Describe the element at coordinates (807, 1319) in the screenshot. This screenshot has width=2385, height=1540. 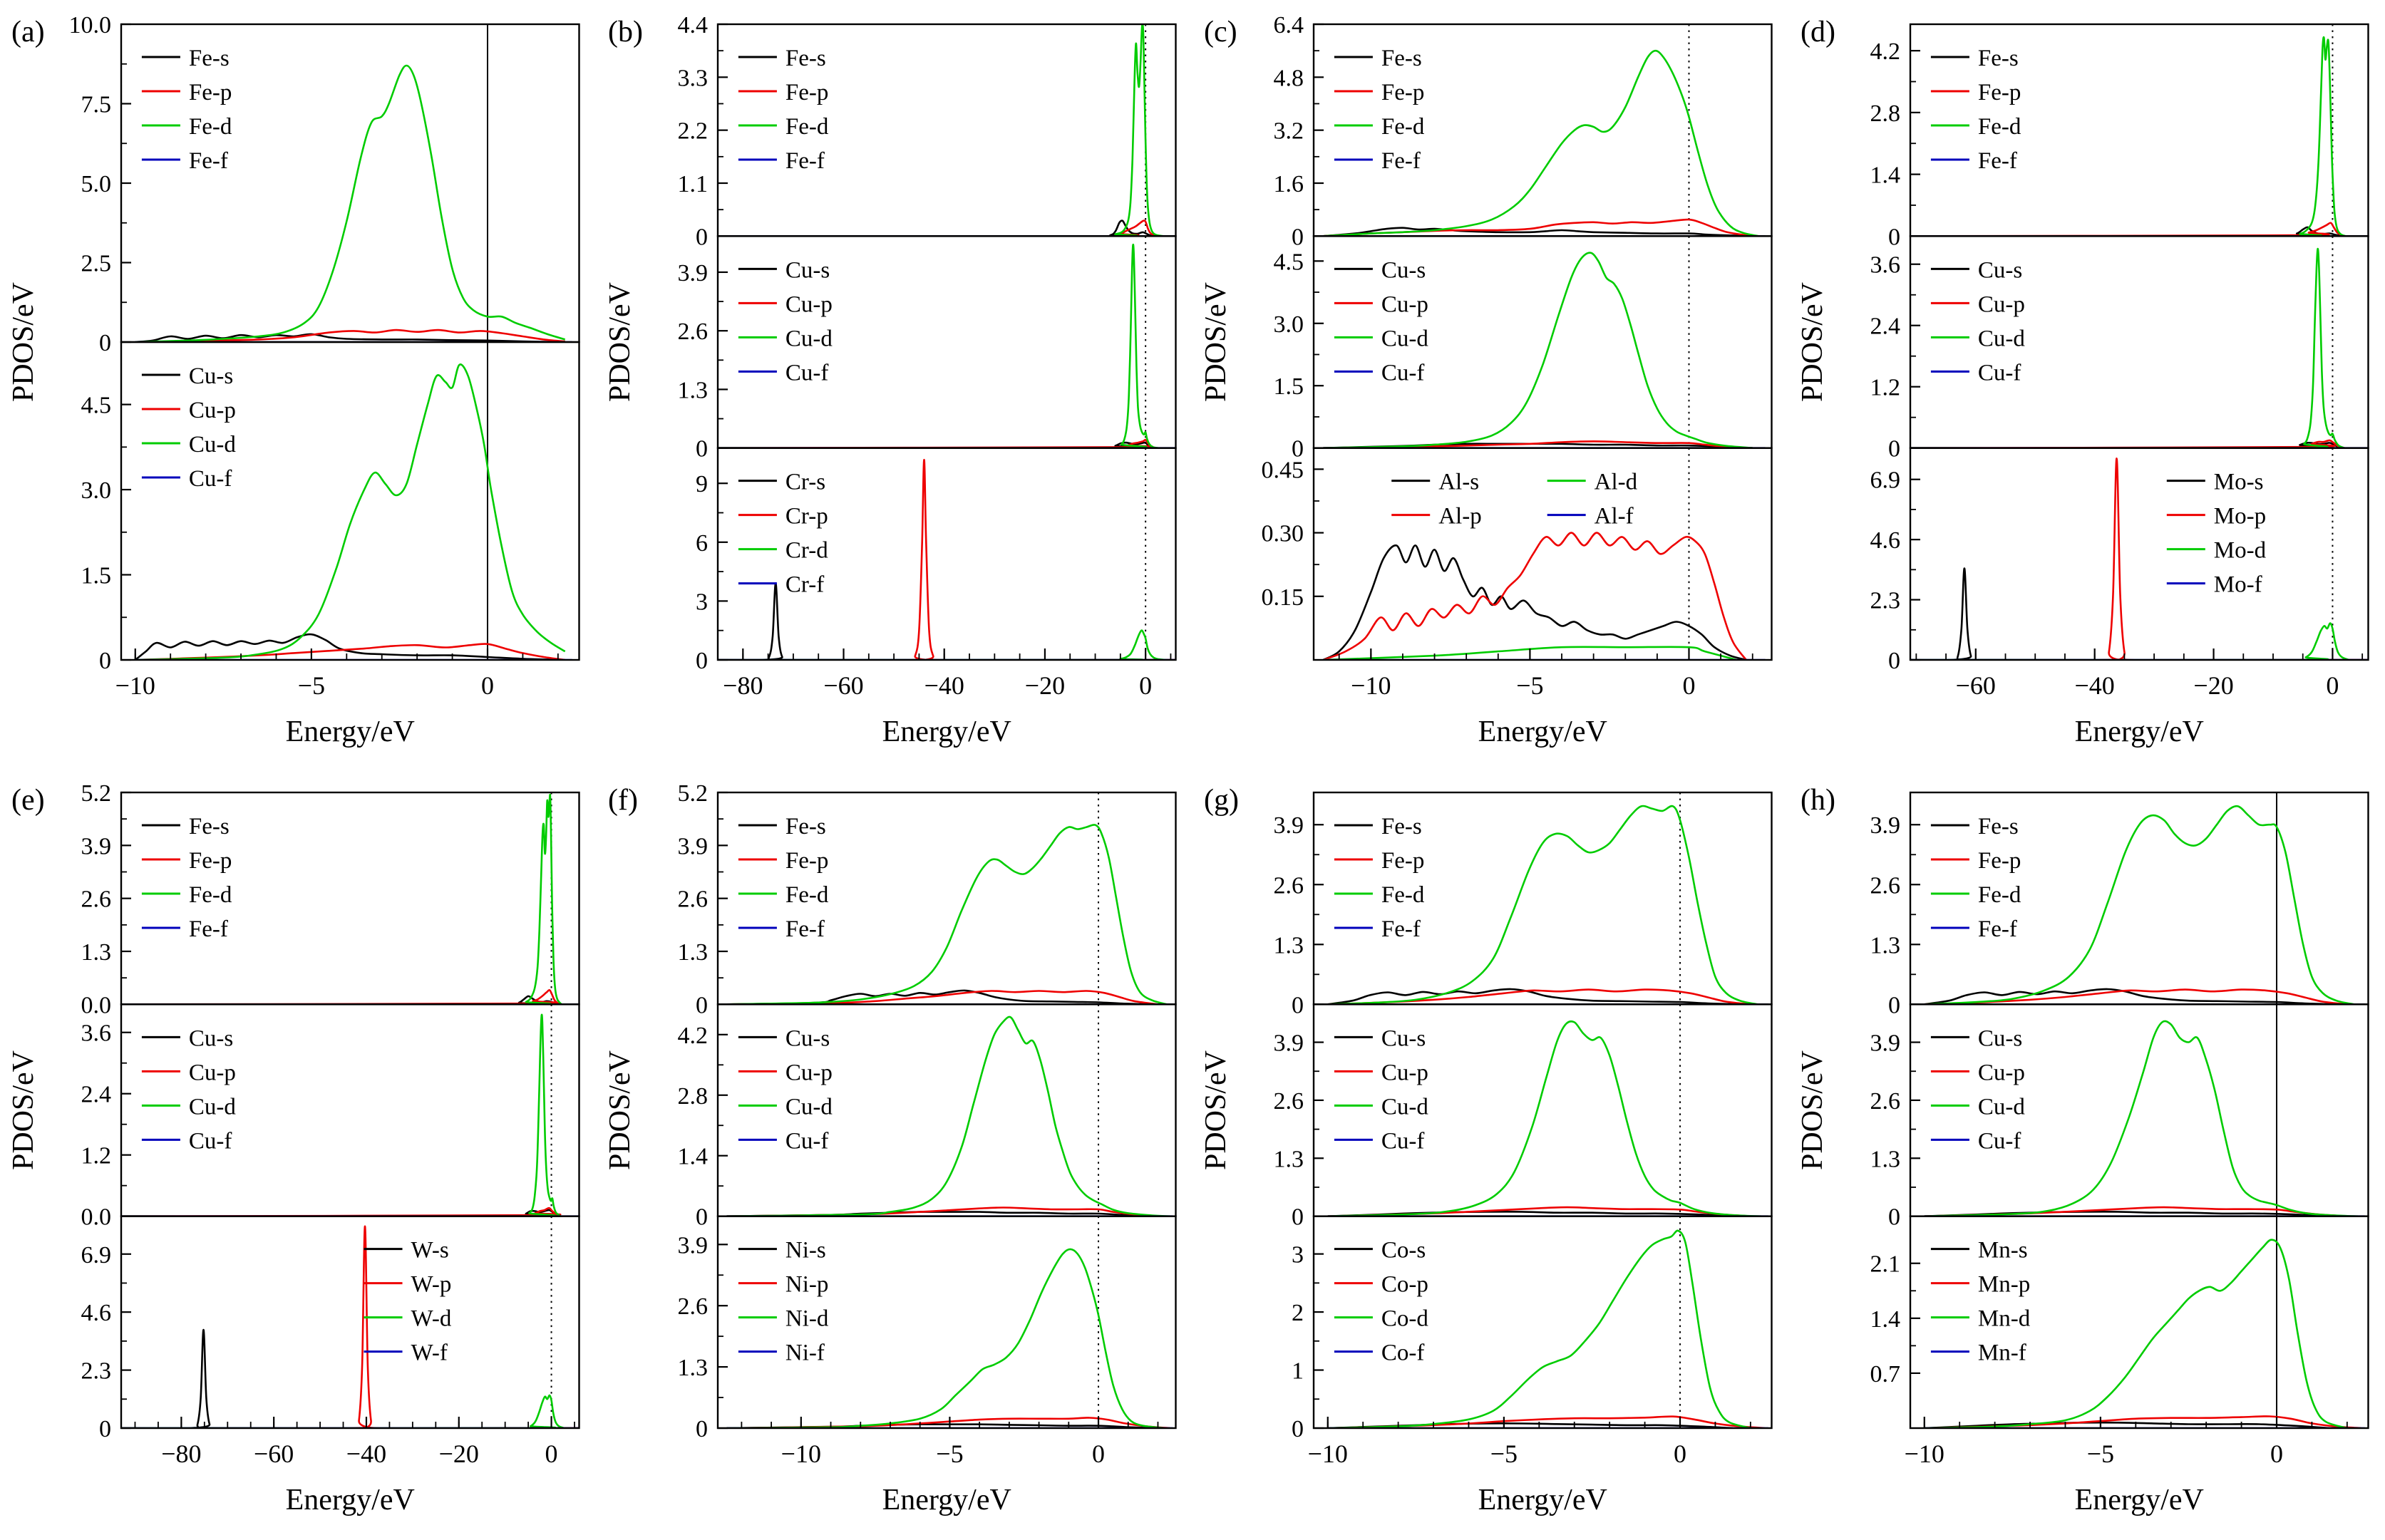
I see `legend-label: Ni-d` at that location.